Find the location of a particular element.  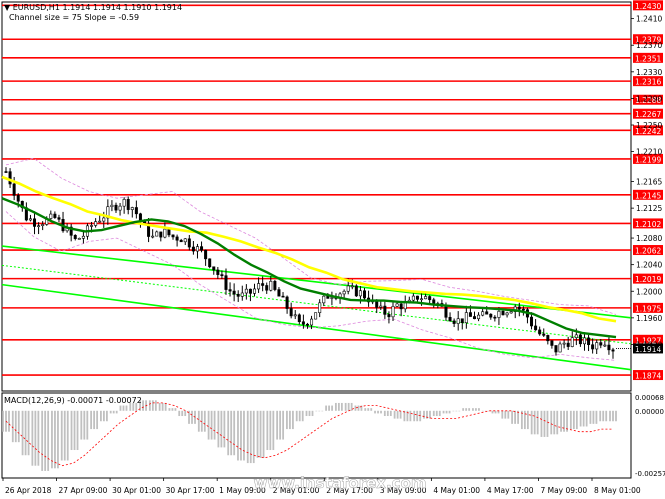

level-label: 1.2062 is located at coordinates (648, 251).